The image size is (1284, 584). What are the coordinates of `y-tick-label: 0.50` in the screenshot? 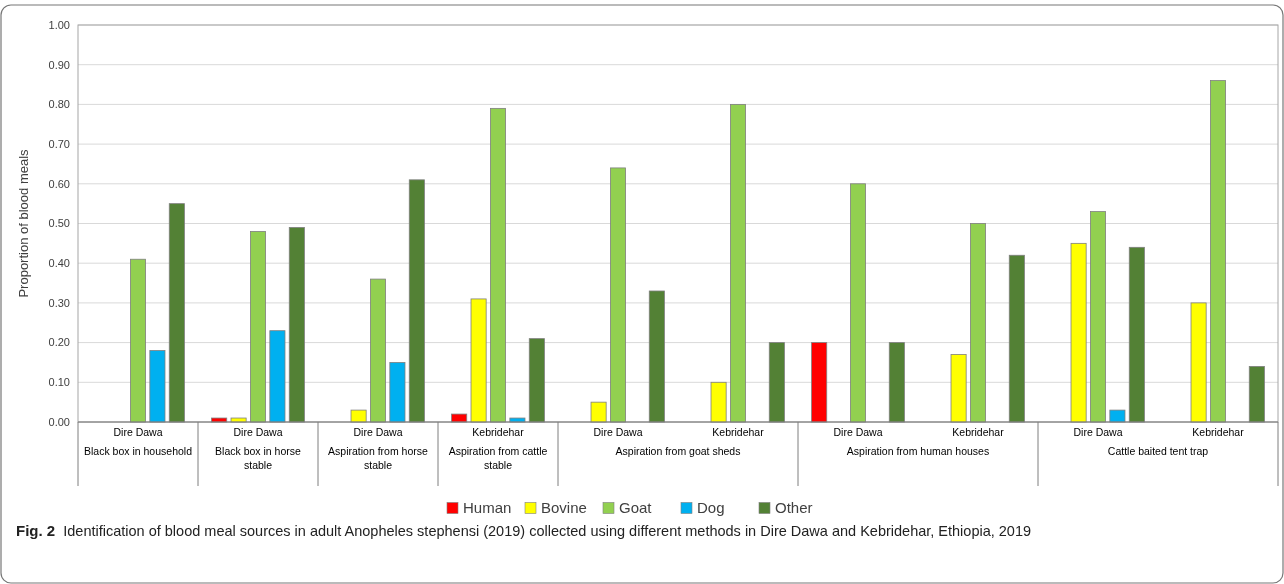 It's located at (59, 223).